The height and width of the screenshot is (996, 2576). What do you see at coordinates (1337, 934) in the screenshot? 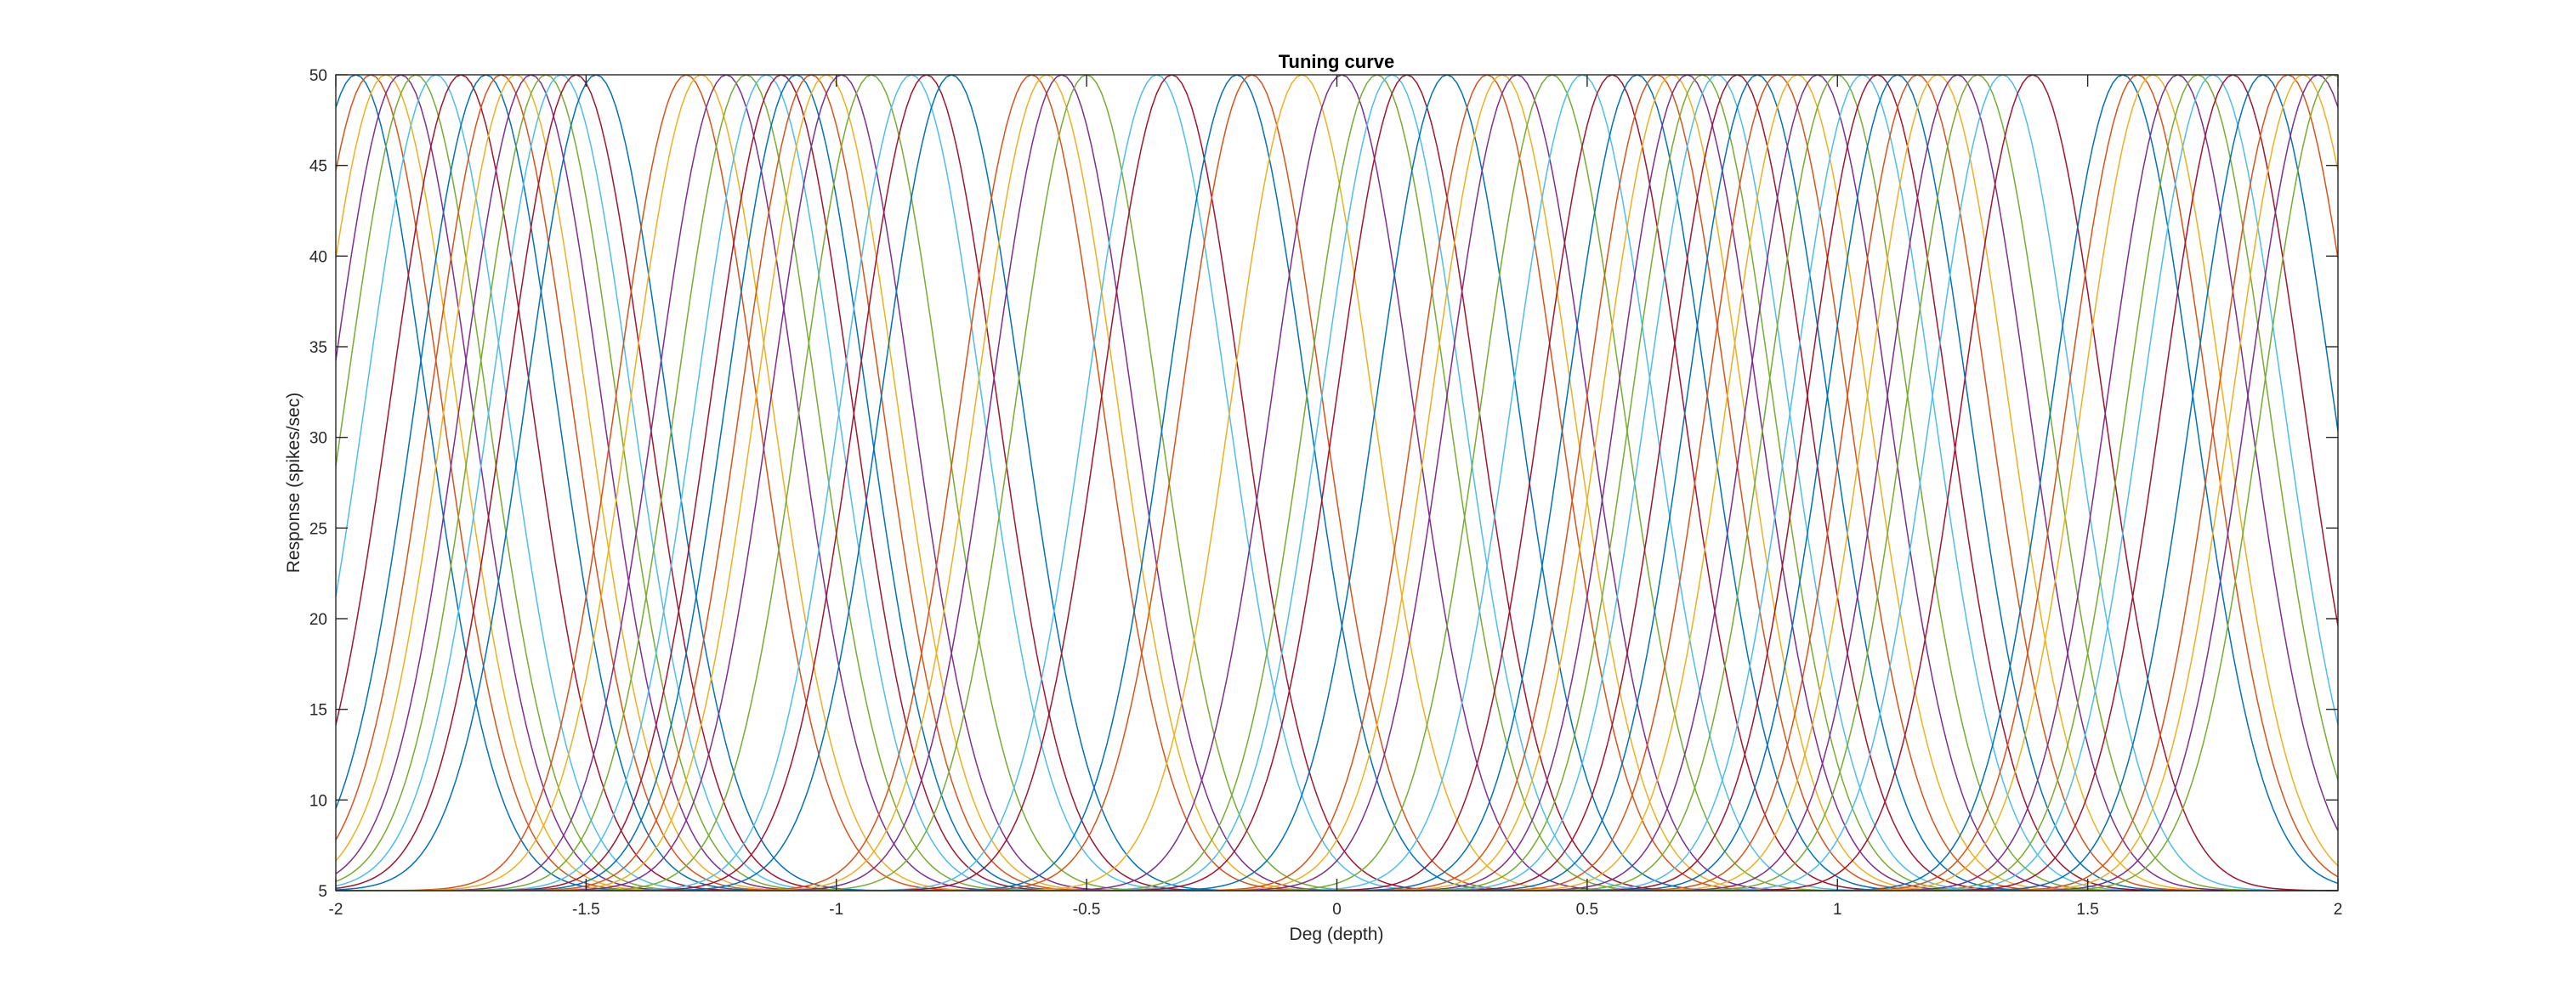
I see `x-axis-label: Deg (depth)` at bounding box center [1337, 934].